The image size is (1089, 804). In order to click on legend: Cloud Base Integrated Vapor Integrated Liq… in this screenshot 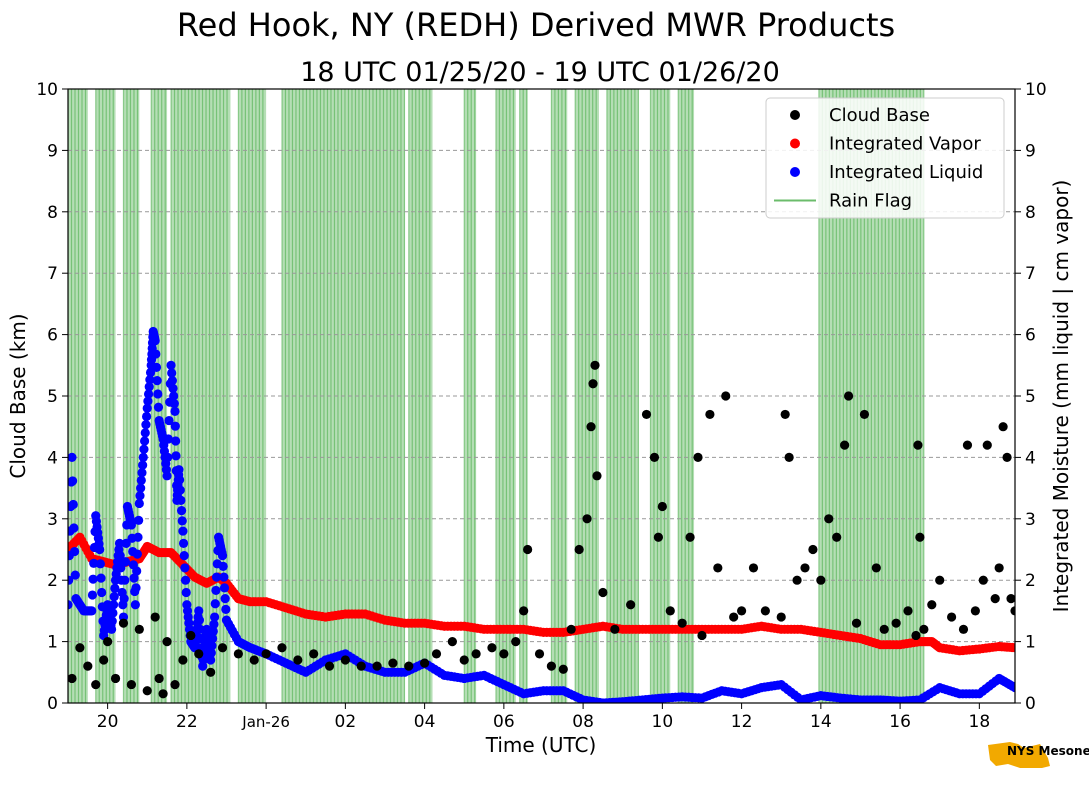, I will do `click(885, 158)`.